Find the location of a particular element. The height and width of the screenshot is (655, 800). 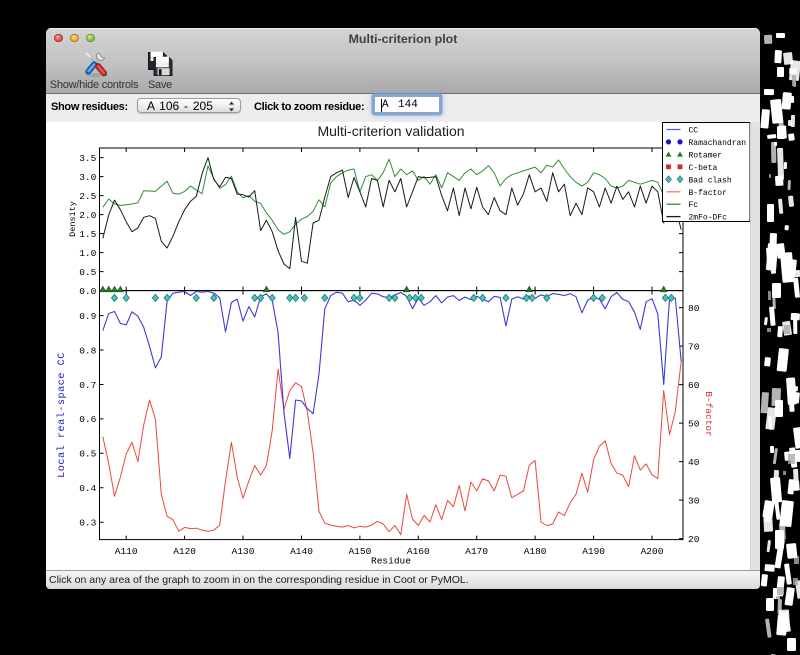

svg-text: 20 is located at coordinates (694, 539).